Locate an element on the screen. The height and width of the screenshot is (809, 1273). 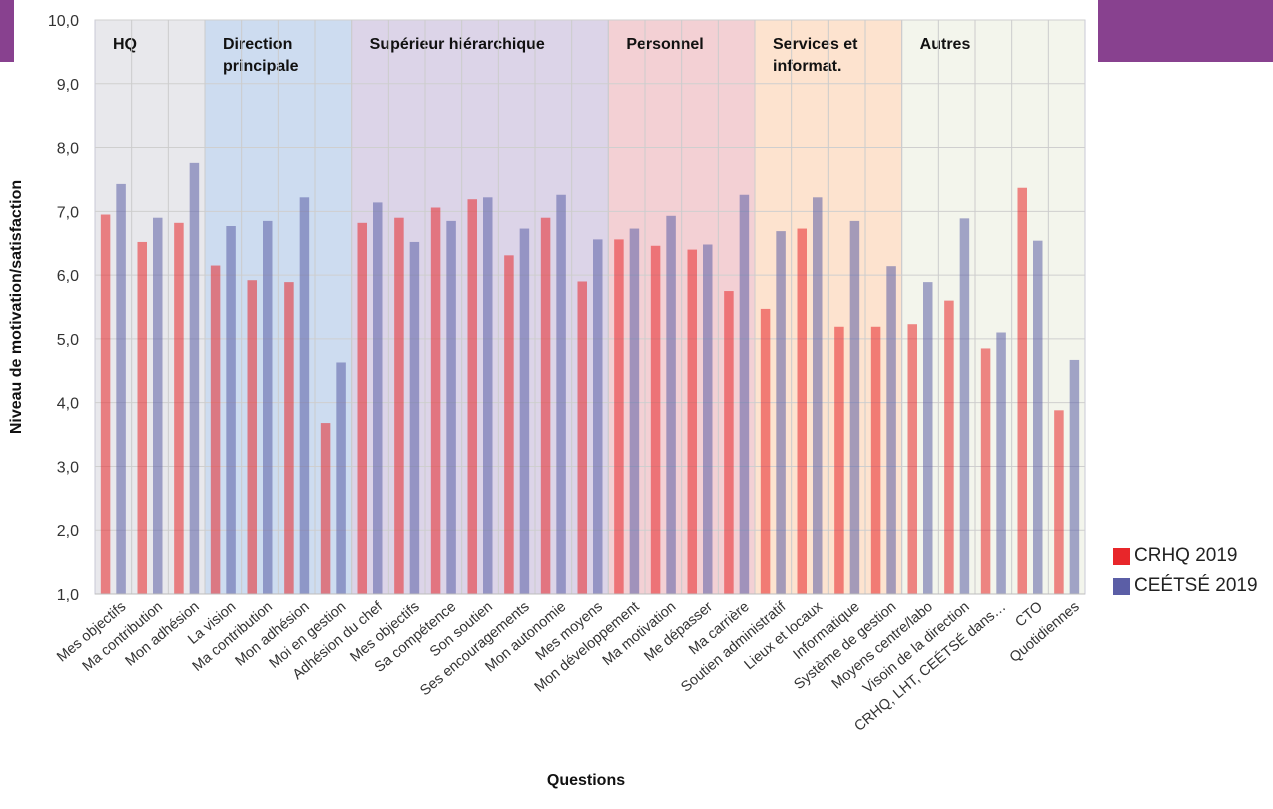
group-label: HQ is located at coordinates (125, 44).